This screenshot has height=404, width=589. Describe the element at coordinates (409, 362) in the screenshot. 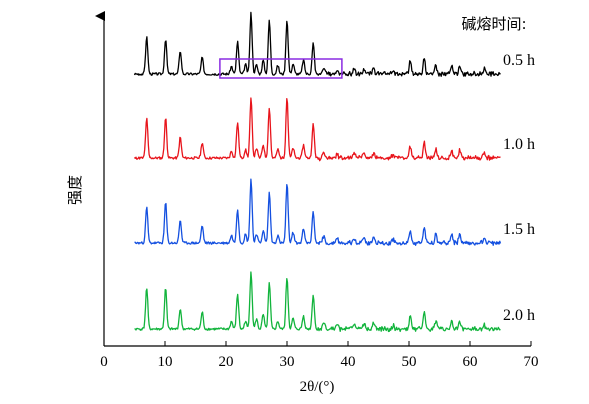

I see `x-tick-label: 50` at that location.